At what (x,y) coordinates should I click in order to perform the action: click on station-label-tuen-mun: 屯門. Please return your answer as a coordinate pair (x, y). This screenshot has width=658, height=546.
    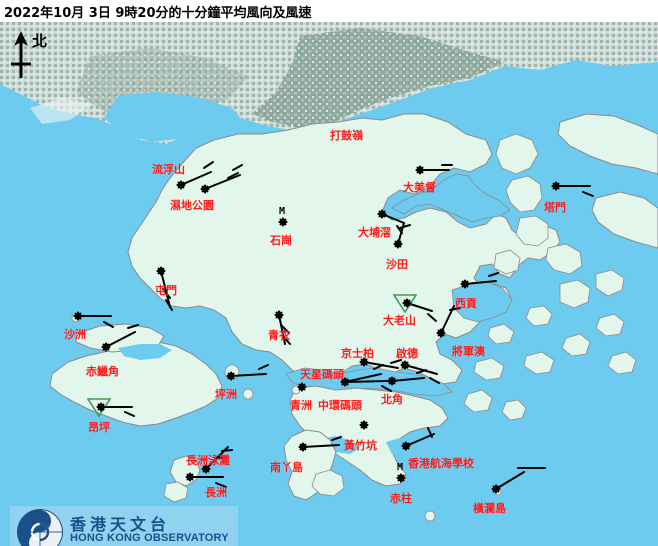
    Looking at the image, I should click on (166, 290).